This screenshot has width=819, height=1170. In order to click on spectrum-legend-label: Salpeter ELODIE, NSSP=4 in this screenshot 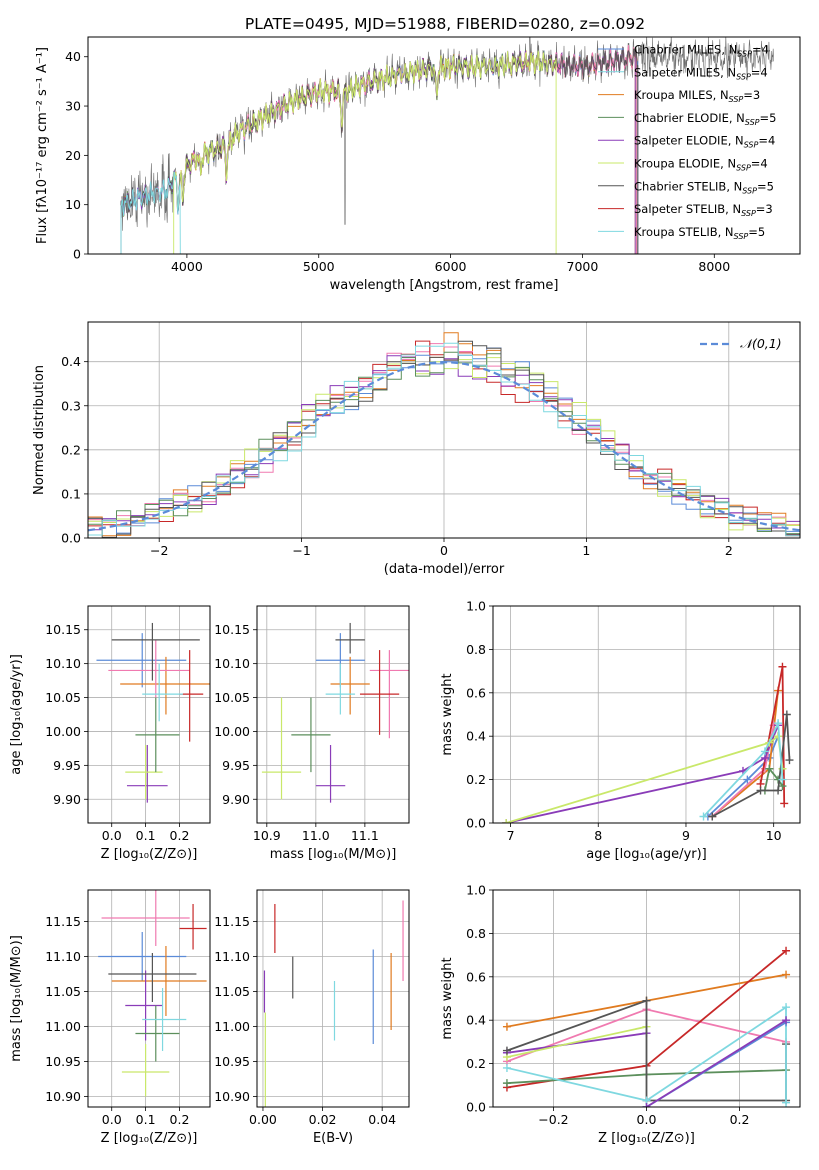, I will do `click(704, 142)`.